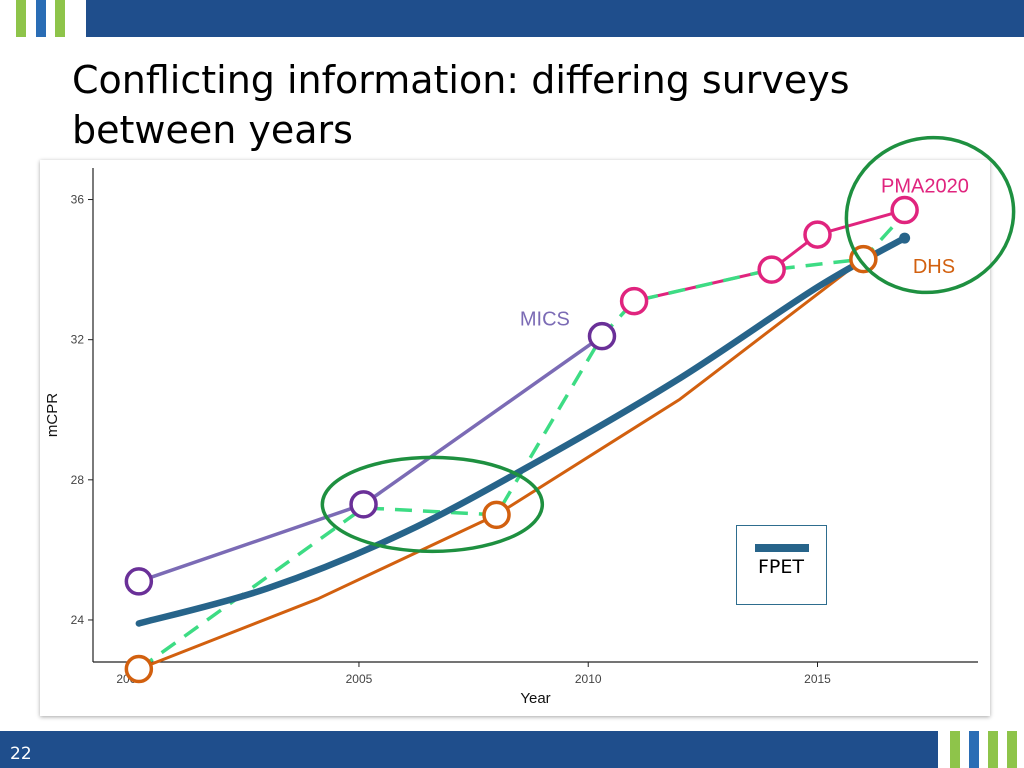 This screenshot has width=1024, height=768. I want to click on y-tick-label-24: 24, so click(78, 620).